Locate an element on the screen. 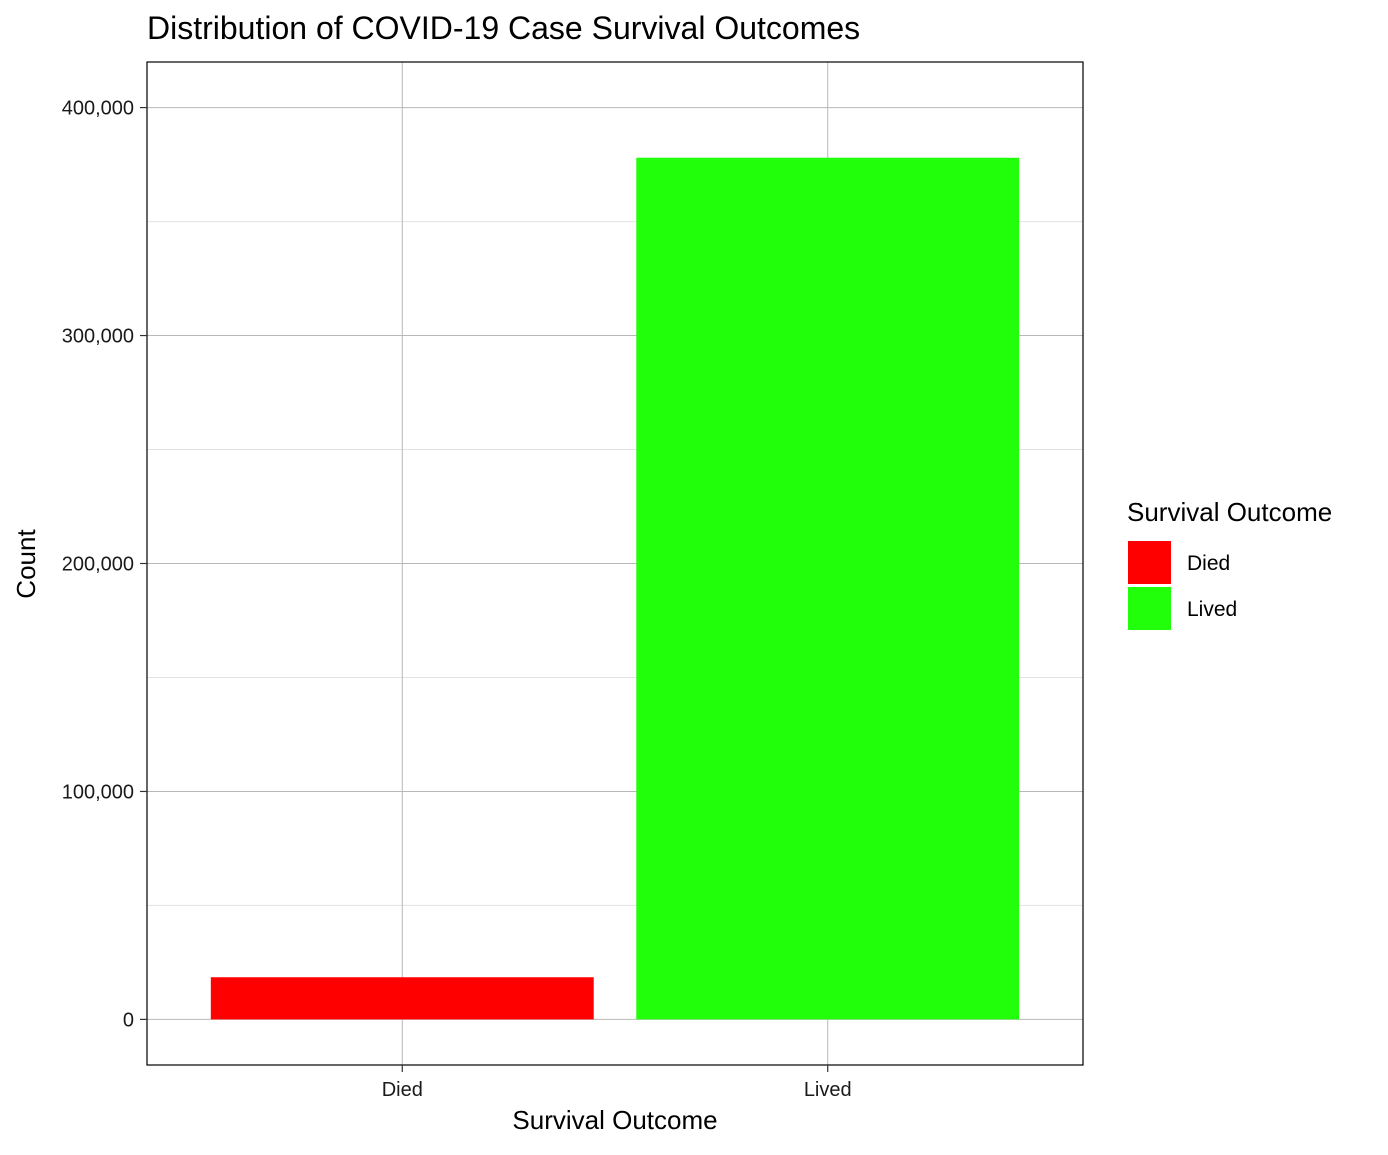 This screenshot has height=1155, width=1388. x-tick-label: Lived is located at coordinates (828, 1090).